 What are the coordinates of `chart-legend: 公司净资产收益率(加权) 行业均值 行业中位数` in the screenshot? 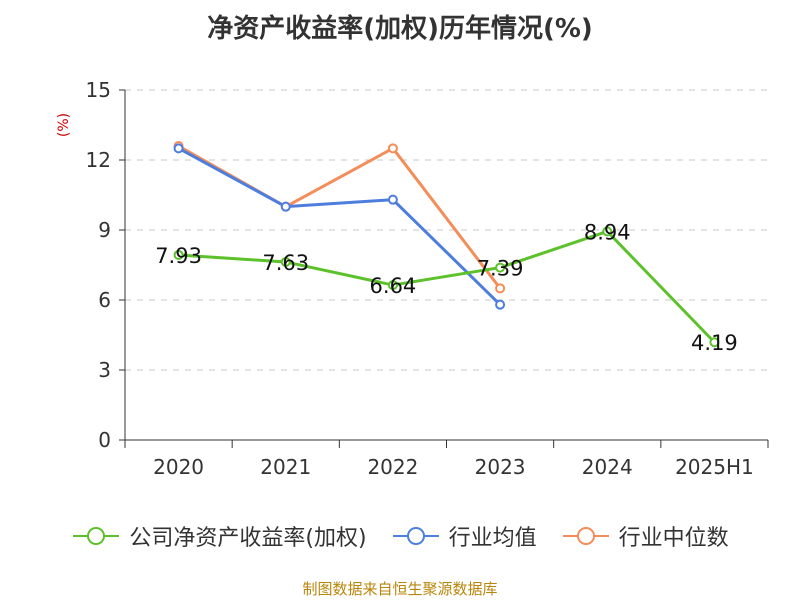 It's located at (400, 536).